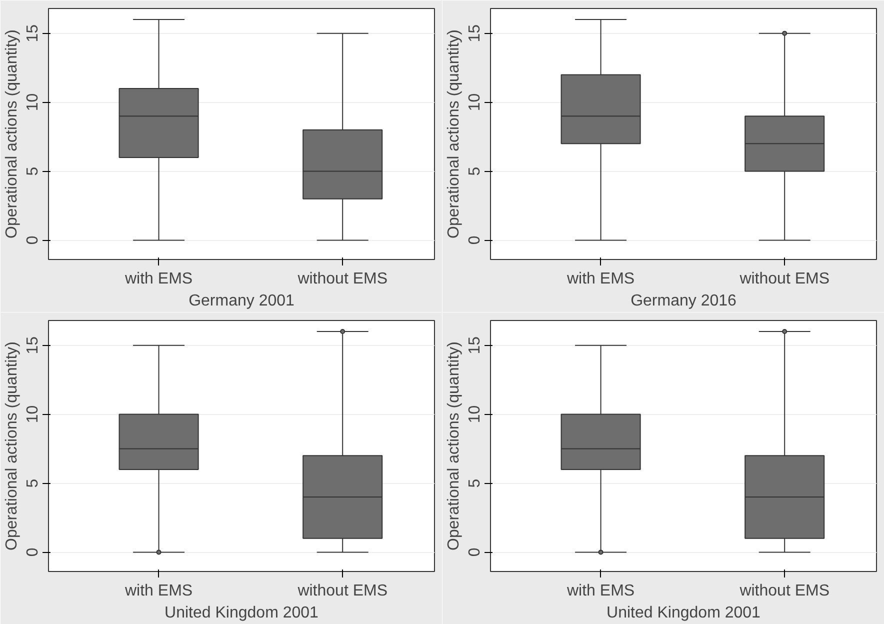  I want to click on x-axis-title: Germany 2016, so click(683, 301).